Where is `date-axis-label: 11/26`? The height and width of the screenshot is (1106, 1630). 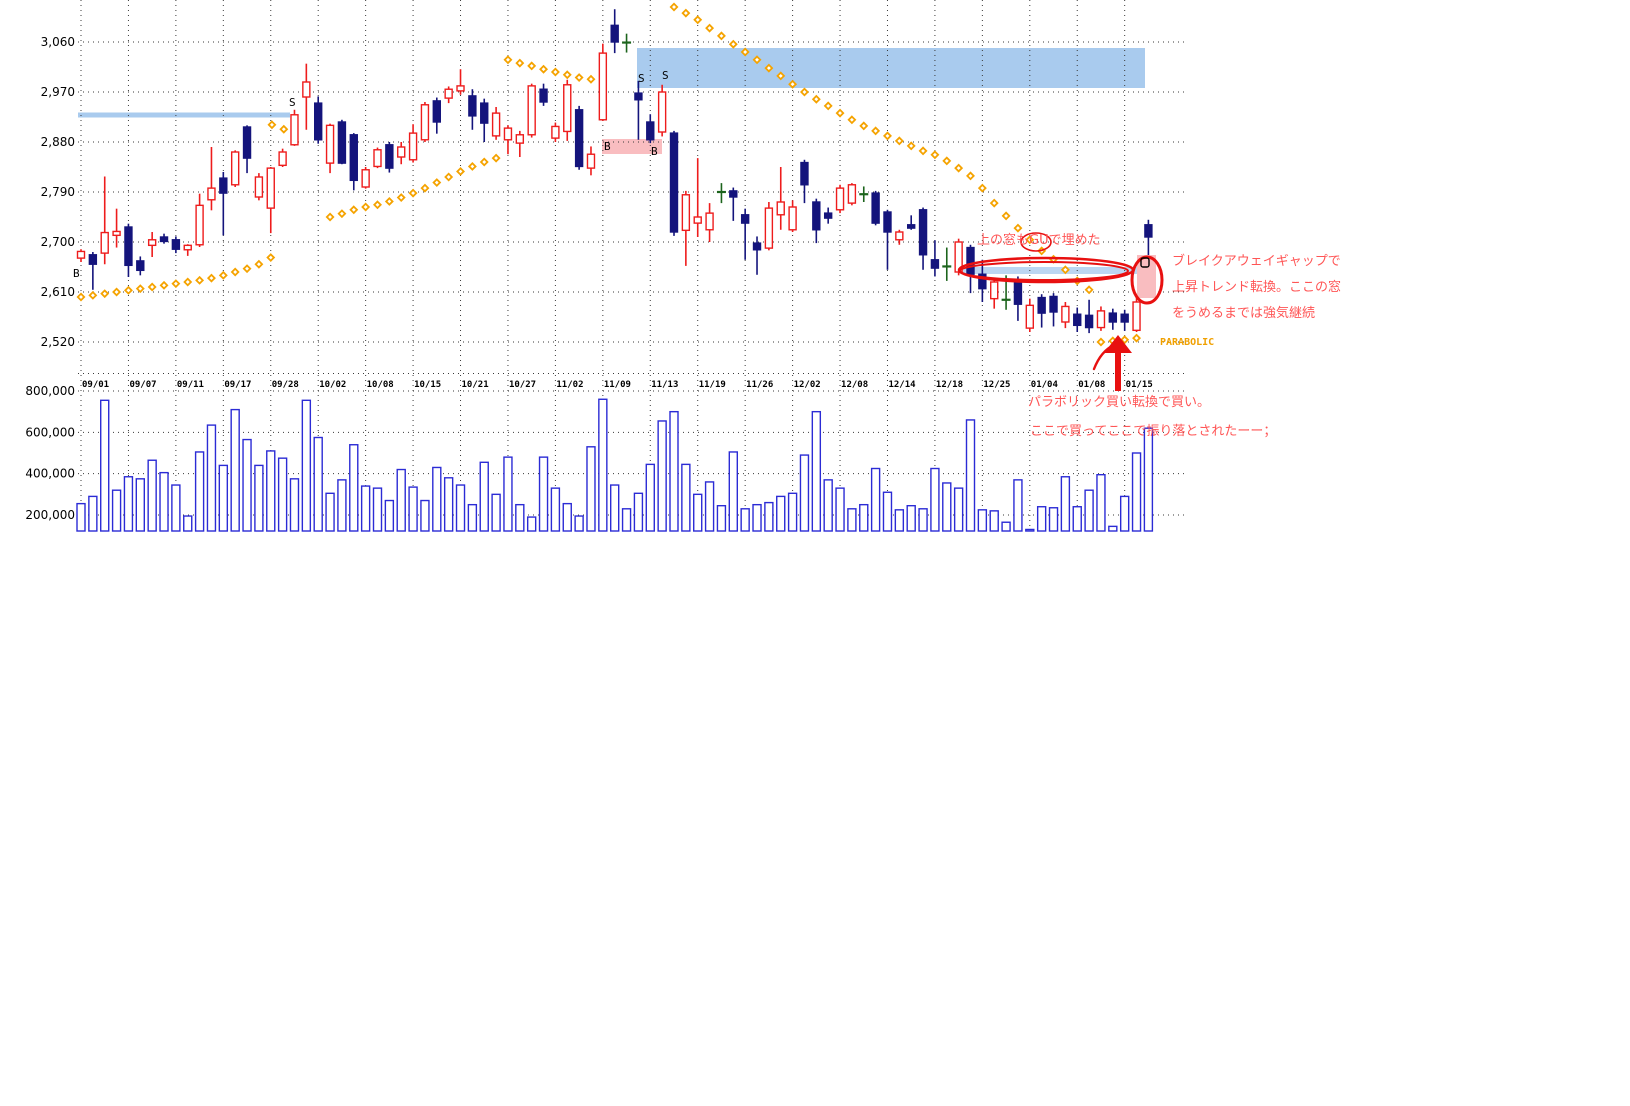 date-axis-label: 11/26 is located at coordinates (759, 385).